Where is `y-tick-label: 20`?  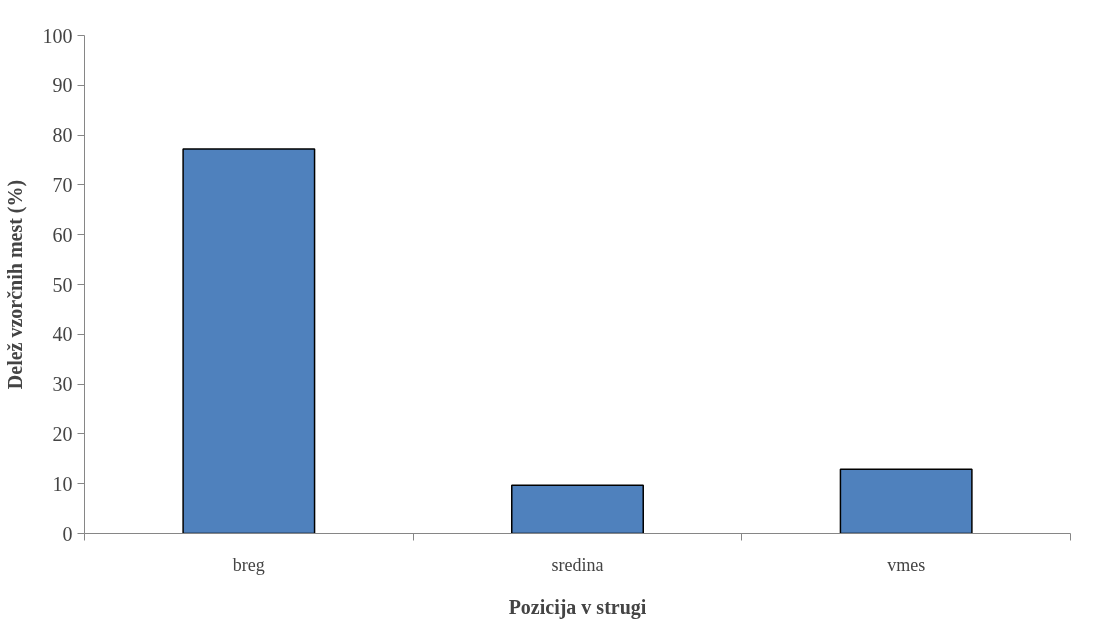
y-tick-label: 20 is located at coordinates (62, 433).